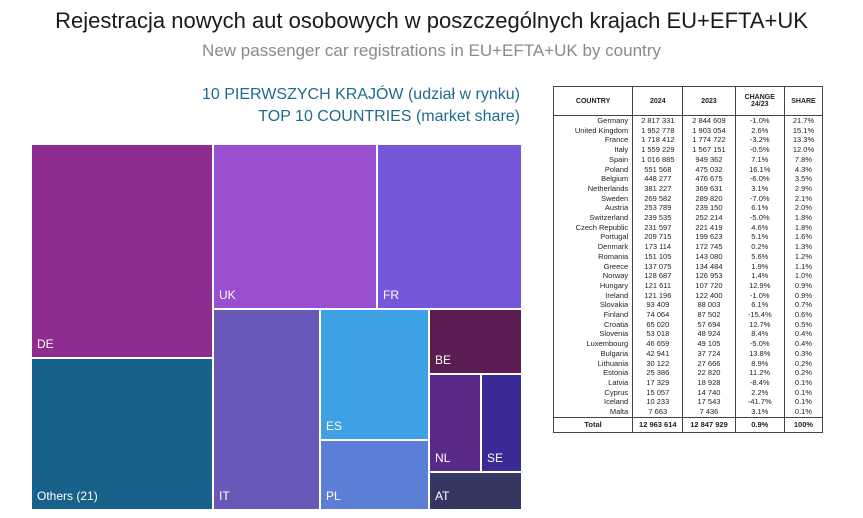 The image size is (863, 518). Describe the element at coordinates (803, 120) in the screenshot. I see `cell-share: 21.7%` at that location.